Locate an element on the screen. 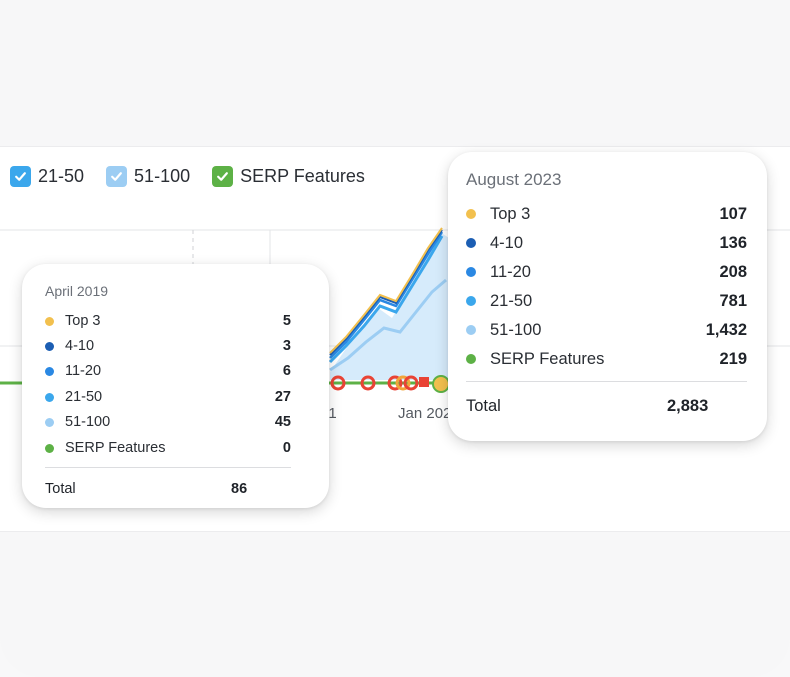 This screenshot has width=790, height=677. checkbox-serp-features is located at coordinates (223, 176).